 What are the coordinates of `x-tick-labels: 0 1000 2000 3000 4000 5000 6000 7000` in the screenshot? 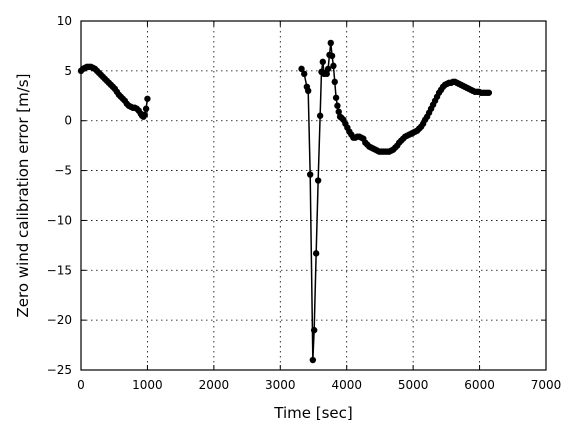 It's located at (319, 385).